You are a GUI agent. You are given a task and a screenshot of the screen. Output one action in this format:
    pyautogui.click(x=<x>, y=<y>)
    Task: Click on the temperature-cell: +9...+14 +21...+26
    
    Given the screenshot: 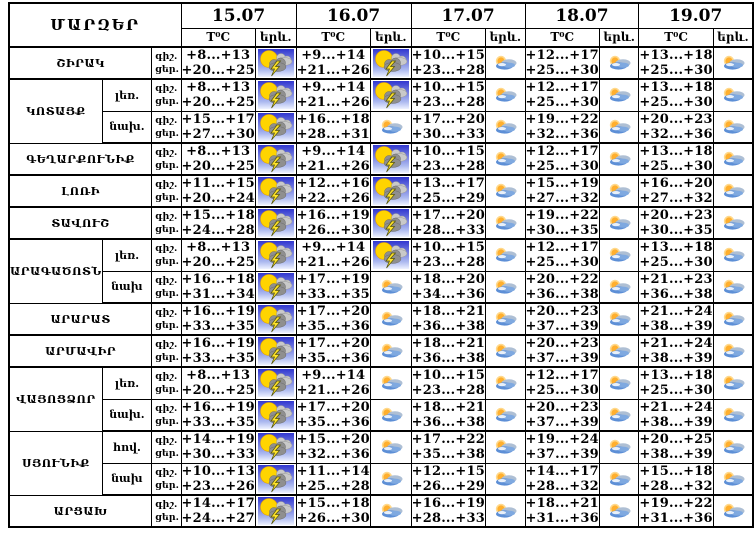 What is the action you would take?
    pyautogui.click(x=333, y=255)
    